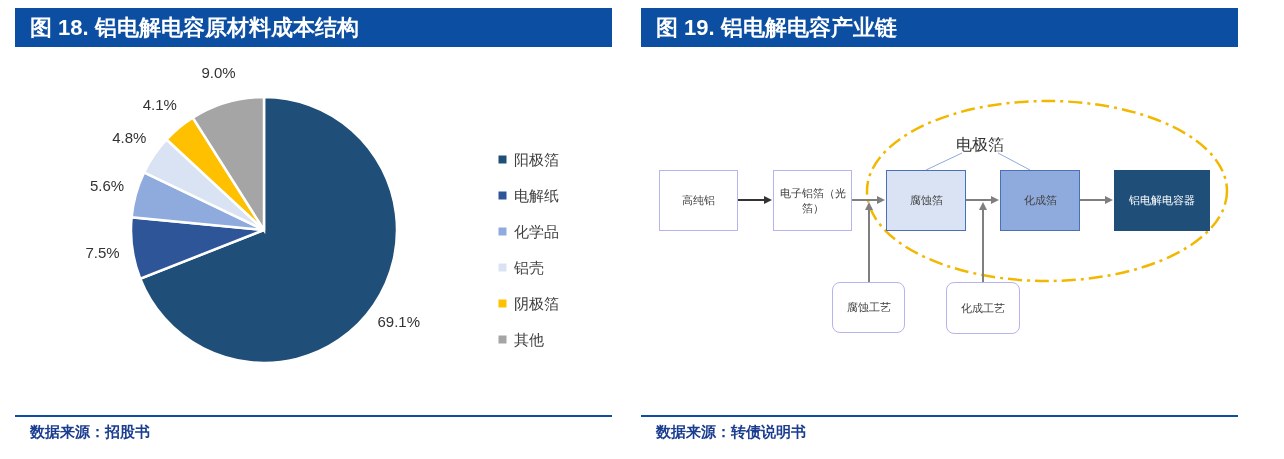  I want to click on flow-box: 电子铝箔（光箔）, so click(812, 200).